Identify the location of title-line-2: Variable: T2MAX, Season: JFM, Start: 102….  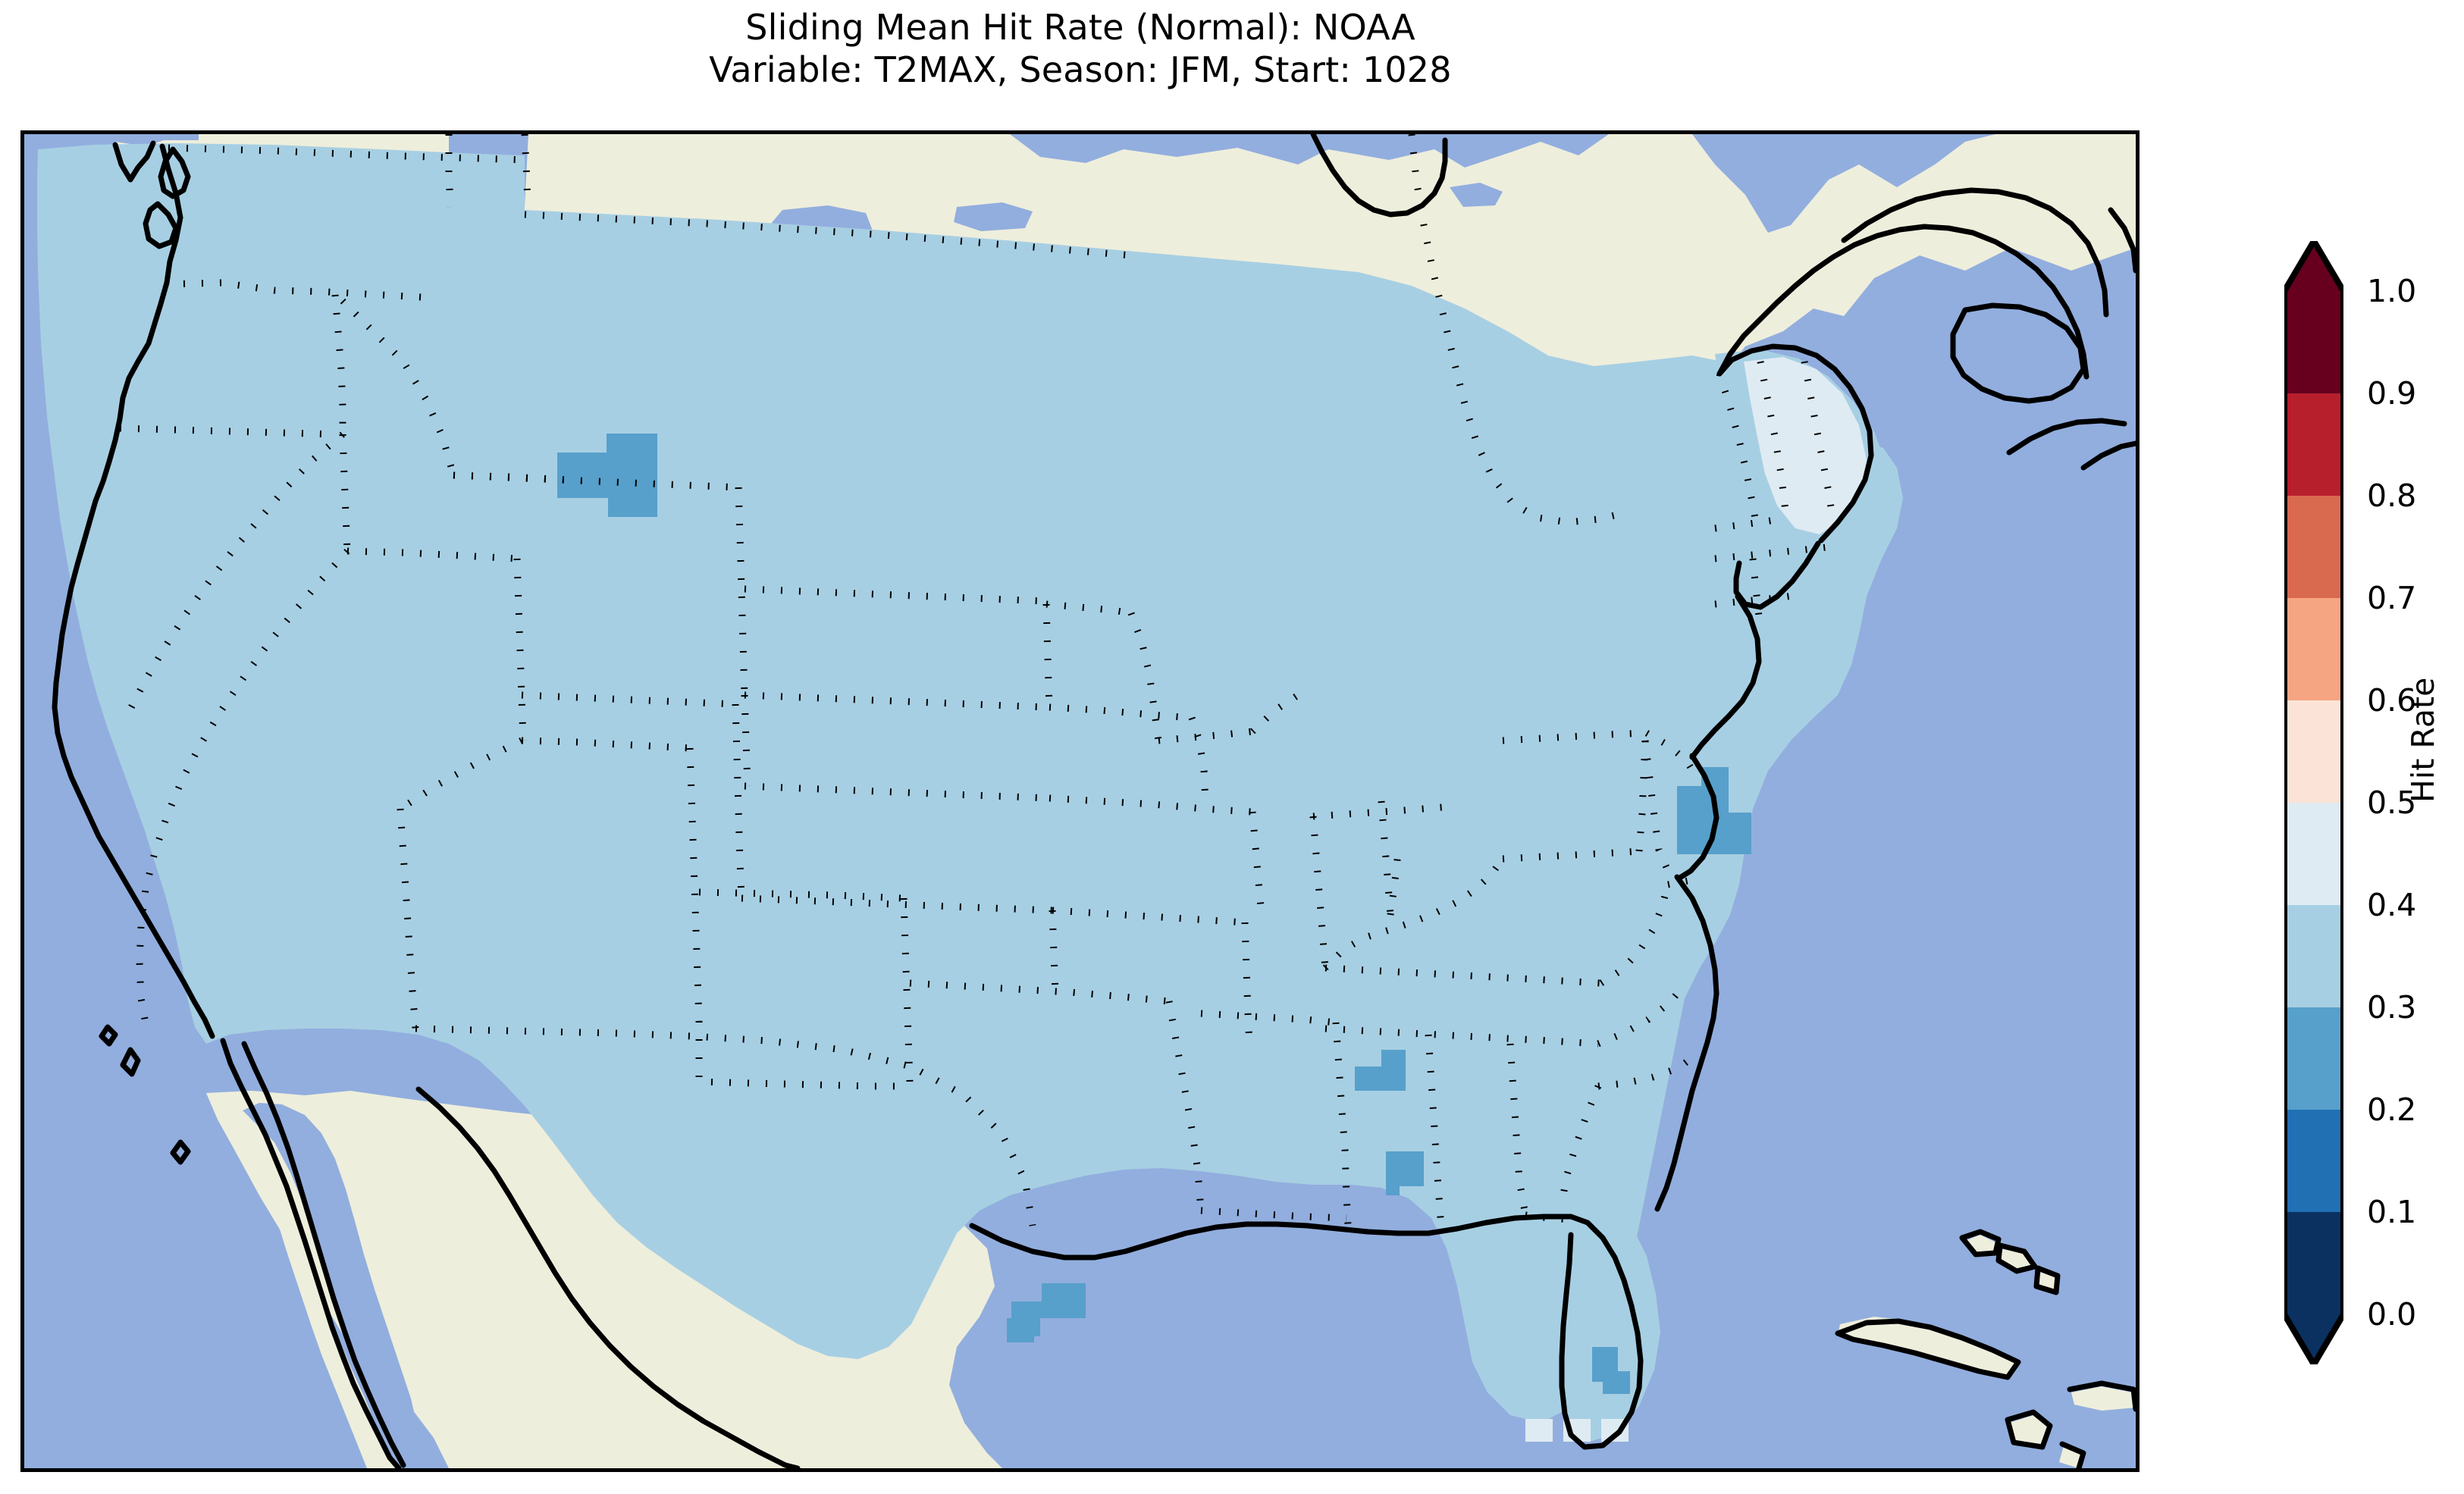
(1081, 70).